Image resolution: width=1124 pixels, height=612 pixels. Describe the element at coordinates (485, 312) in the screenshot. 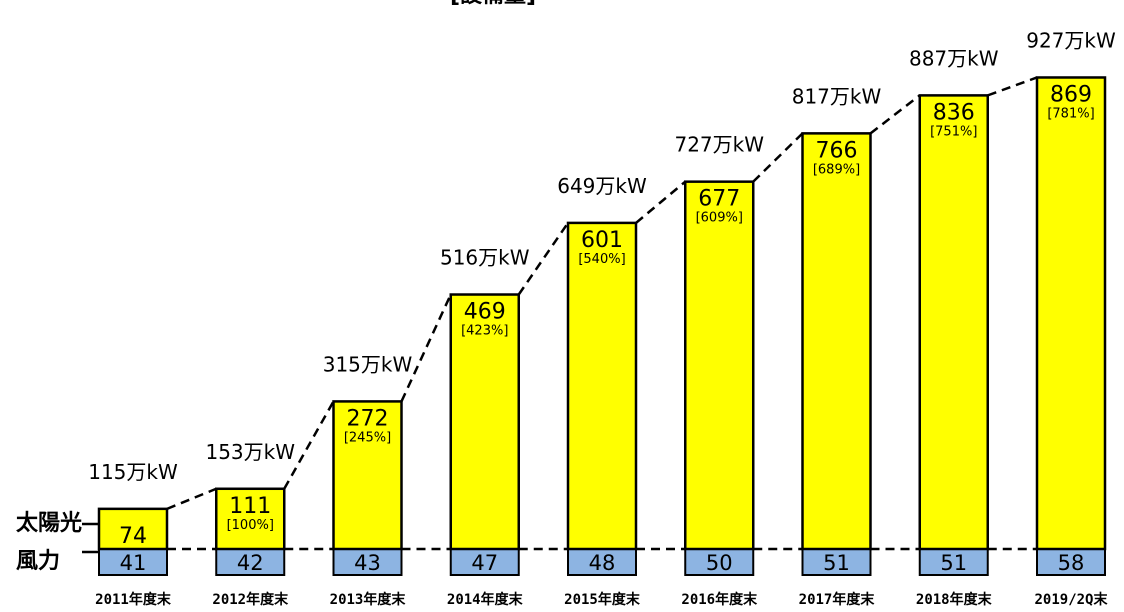

I see `label-solar-value-3: 469` at that location.